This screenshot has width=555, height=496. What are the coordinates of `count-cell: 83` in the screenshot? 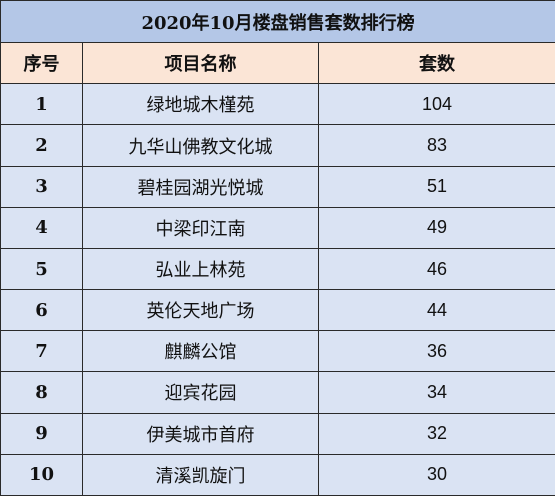 It's located at (436, 145).